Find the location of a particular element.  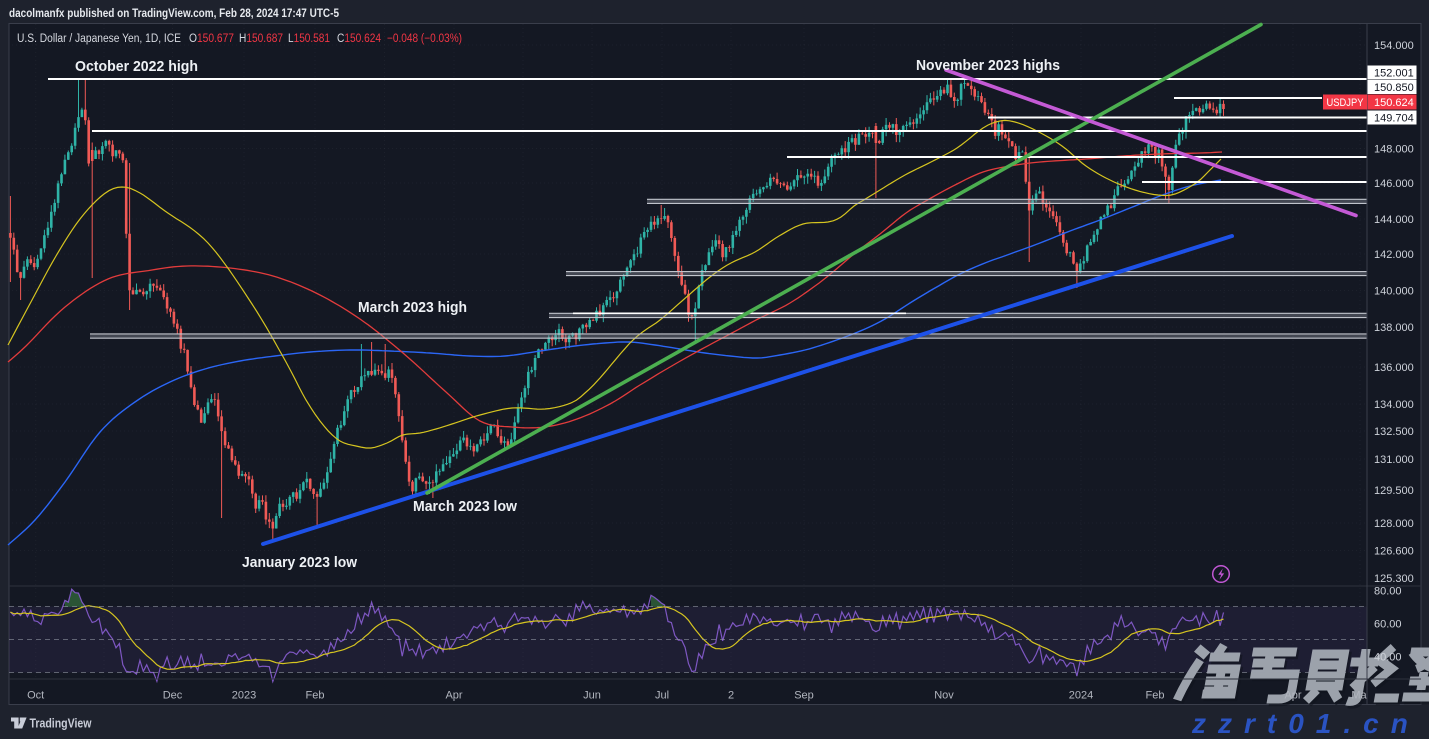

svg-text: O150.677 is located at coordinates (211, 39).